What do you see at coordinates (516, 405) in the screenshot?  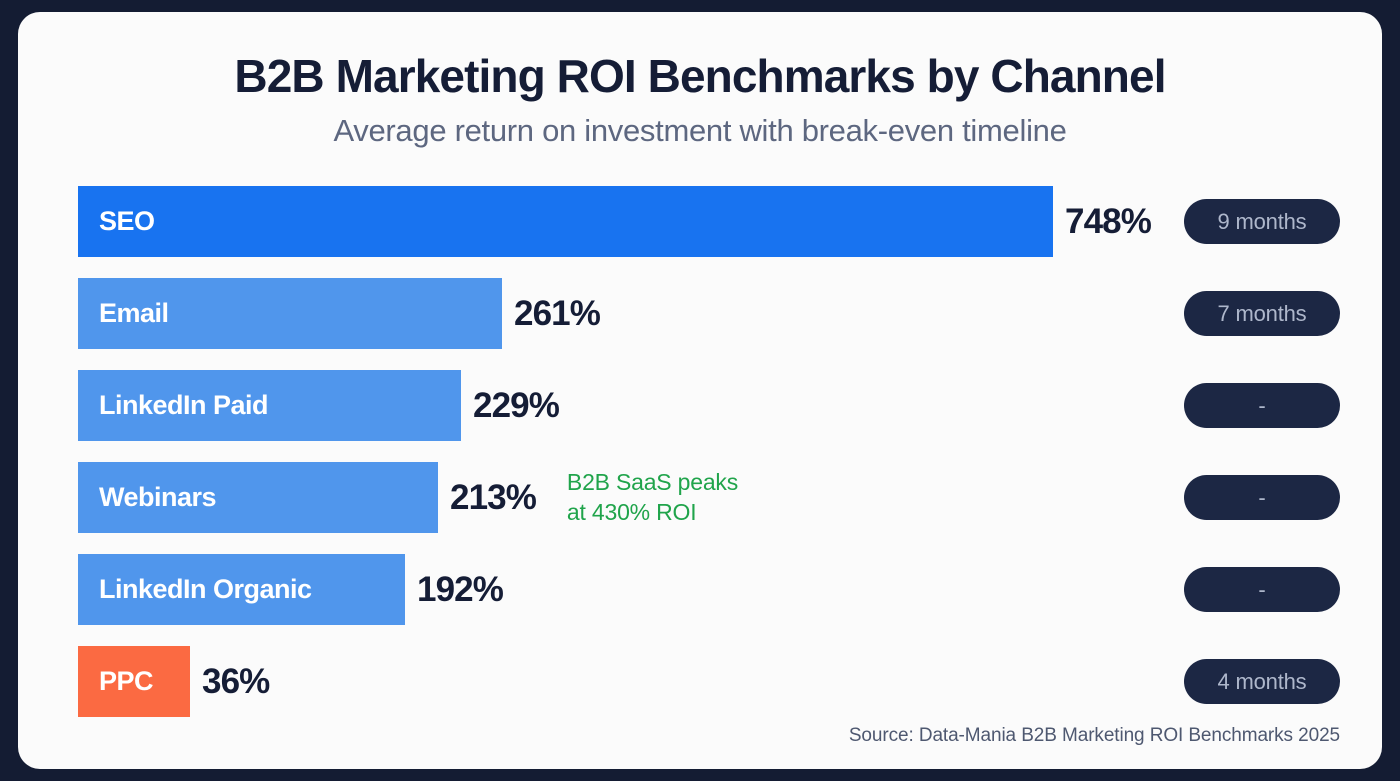 I see `bar-value-label: 229%` at bounding box center [516, 405].